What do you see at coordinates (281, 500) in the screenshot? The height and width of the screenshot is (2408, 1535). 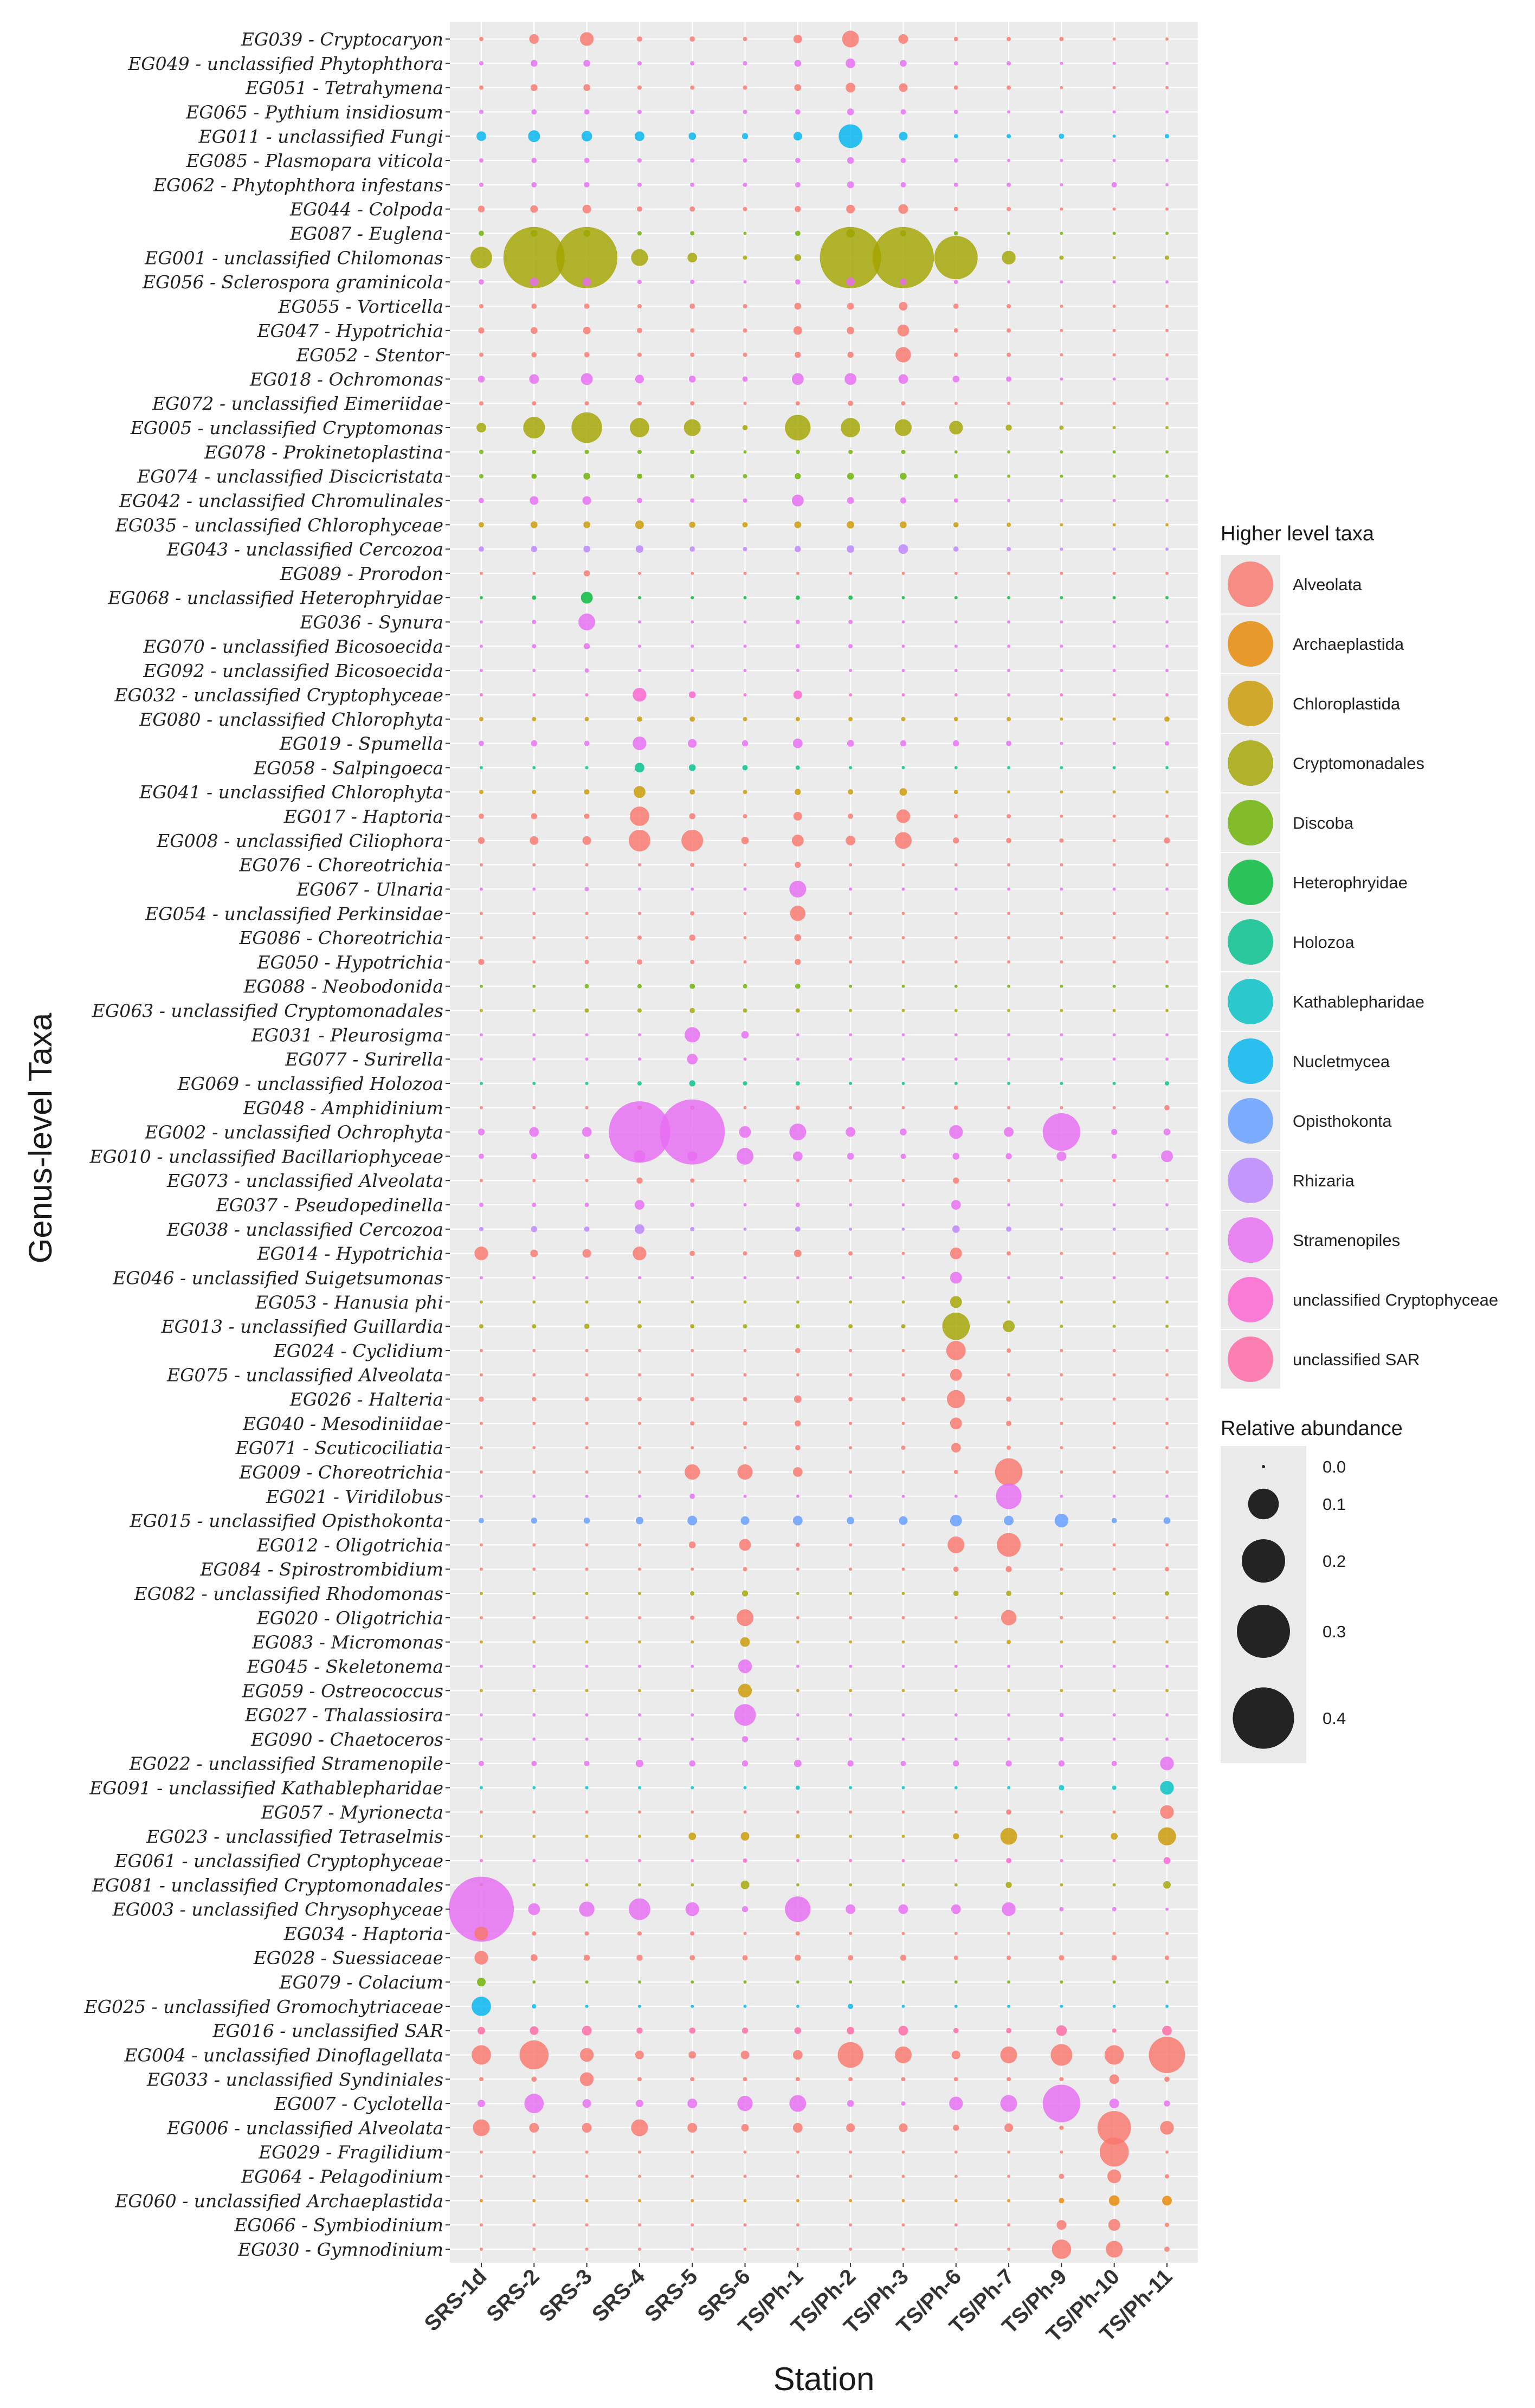 I see `y-tick-label-eg042: EG042 - unclassified Chromulinales` at bounding box center [281, 500].